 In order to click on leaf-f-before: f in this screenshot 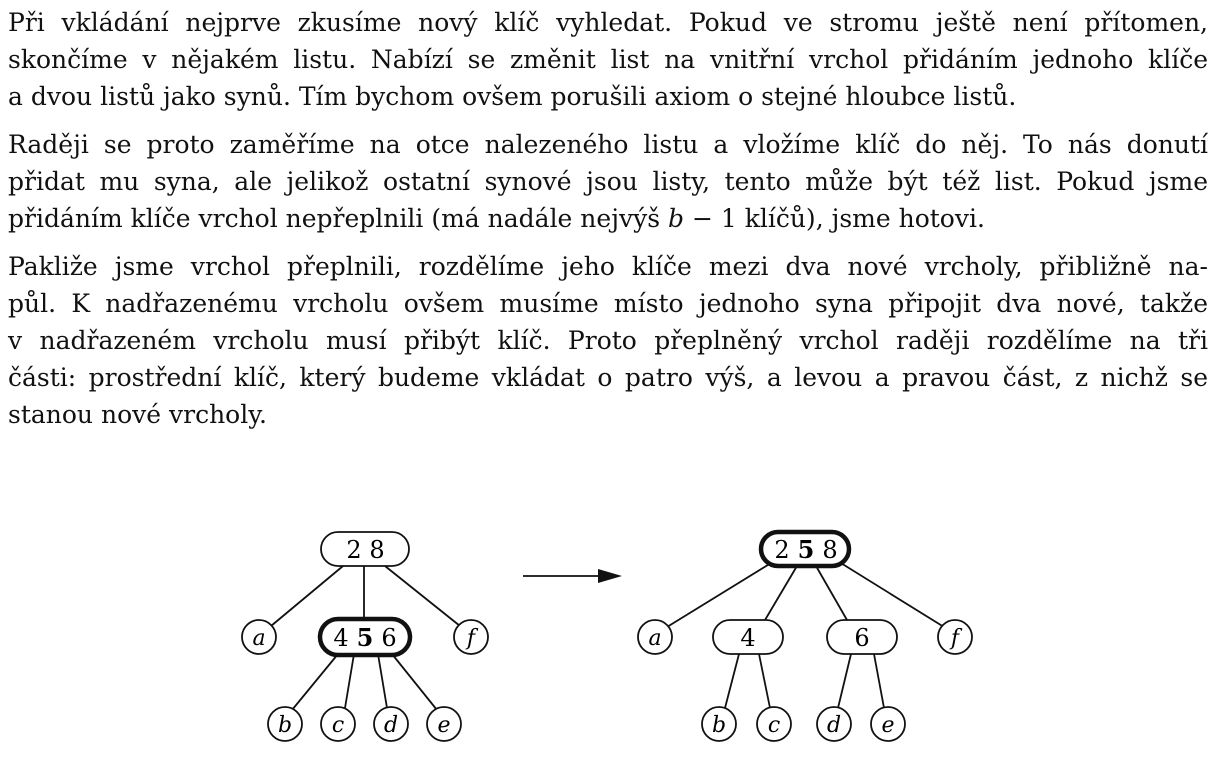, I will do `click(471, 637)`.